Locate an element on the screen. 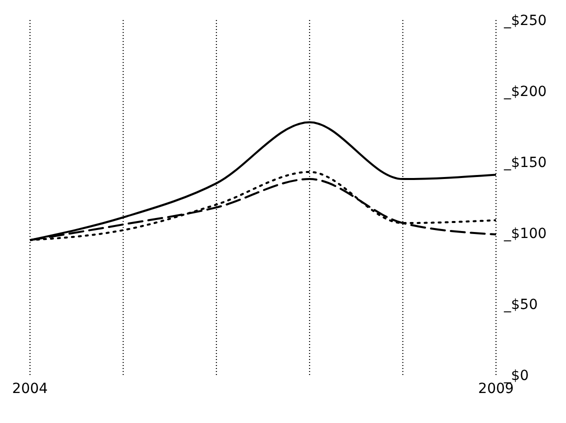  x-tick-label: 2004 is located at coordinates (30, 388).